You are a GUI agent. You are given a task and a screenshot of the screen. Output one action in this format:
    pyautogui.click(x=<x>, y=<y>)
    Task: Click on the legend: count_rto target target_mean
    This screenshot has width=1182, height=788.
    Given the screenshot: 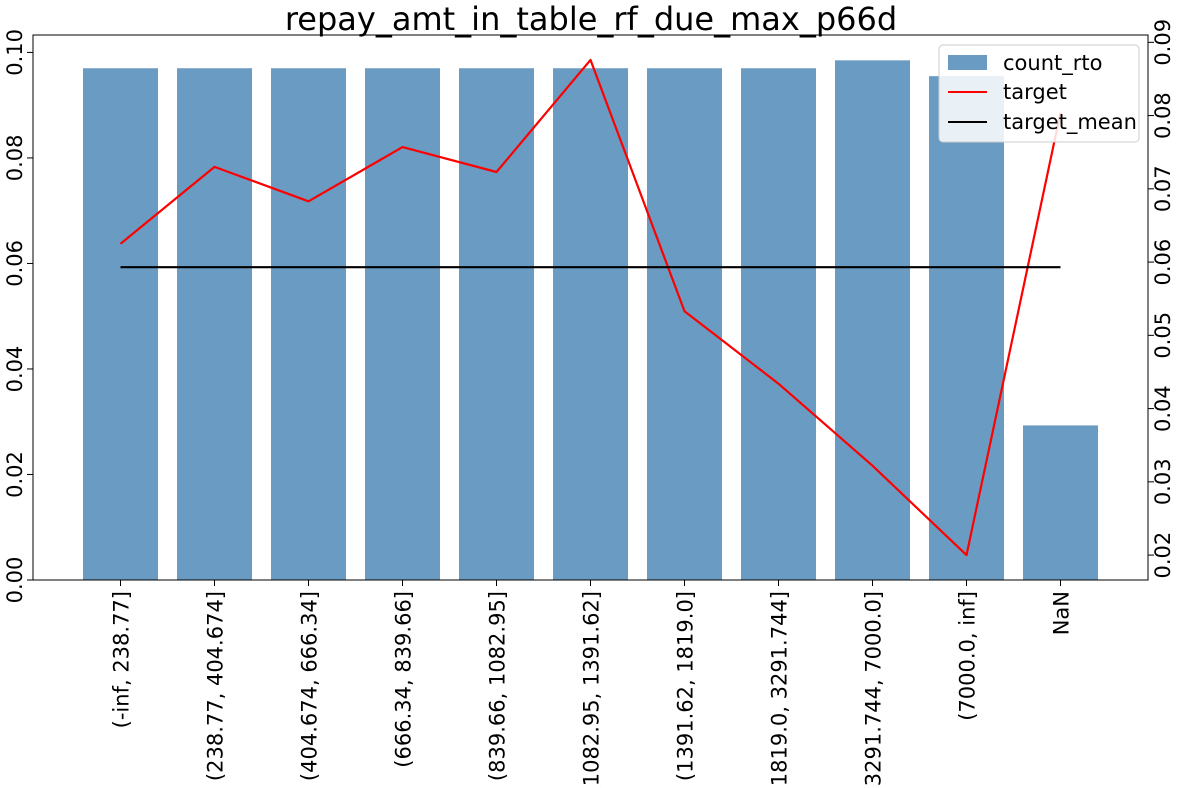 What is the action you would take?
    pyautogui.click(x=1039, y=93)
    